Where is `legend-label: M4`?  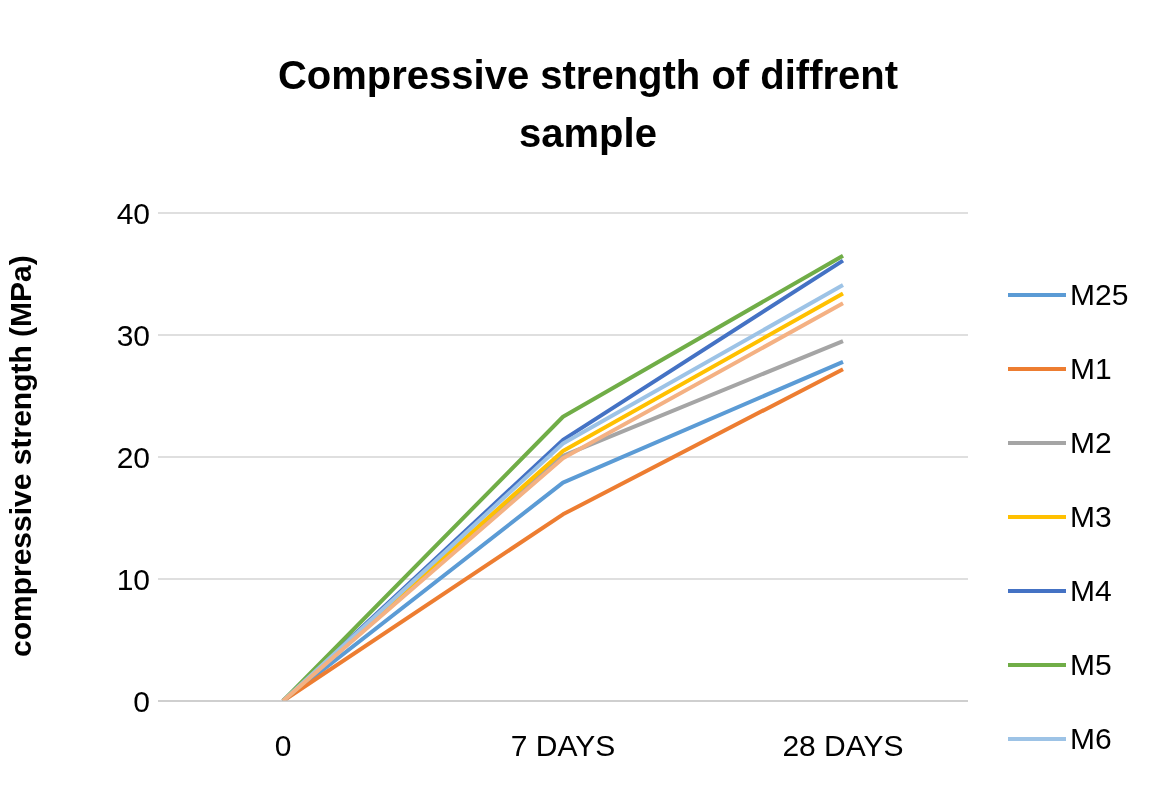
legend-label: M4 is located at coordinates (1091, 591).